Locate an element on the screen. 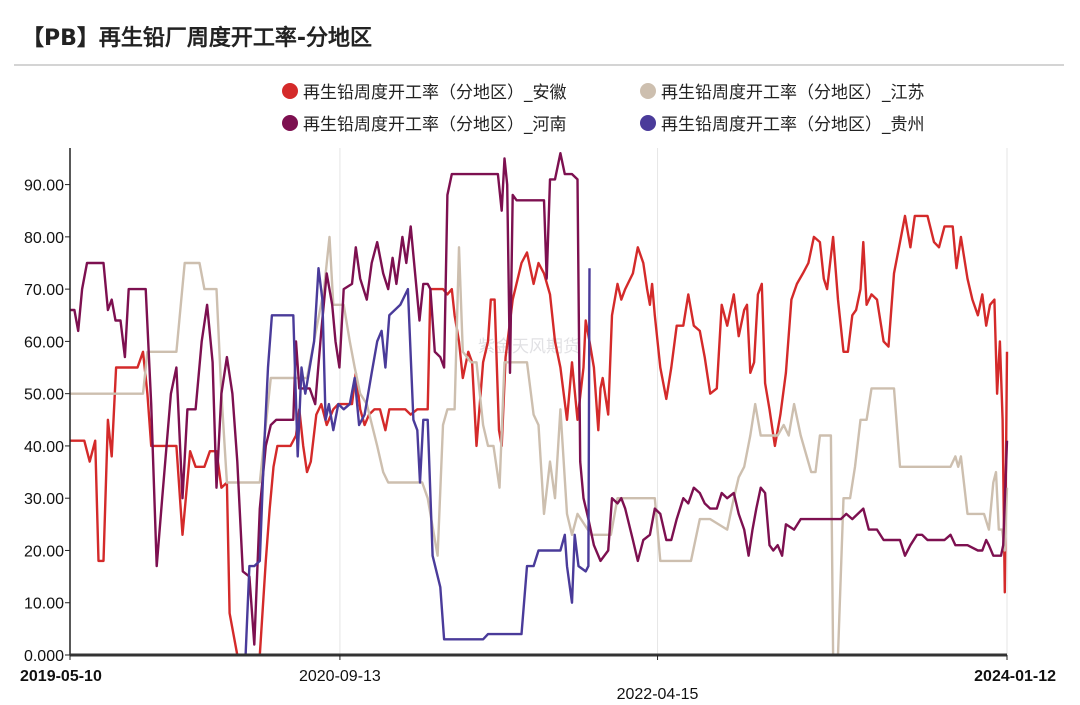 The width and height of the screenshot is (1080, 705). y-tick-label-5: 50.00 is located at coordinates (44, 395).